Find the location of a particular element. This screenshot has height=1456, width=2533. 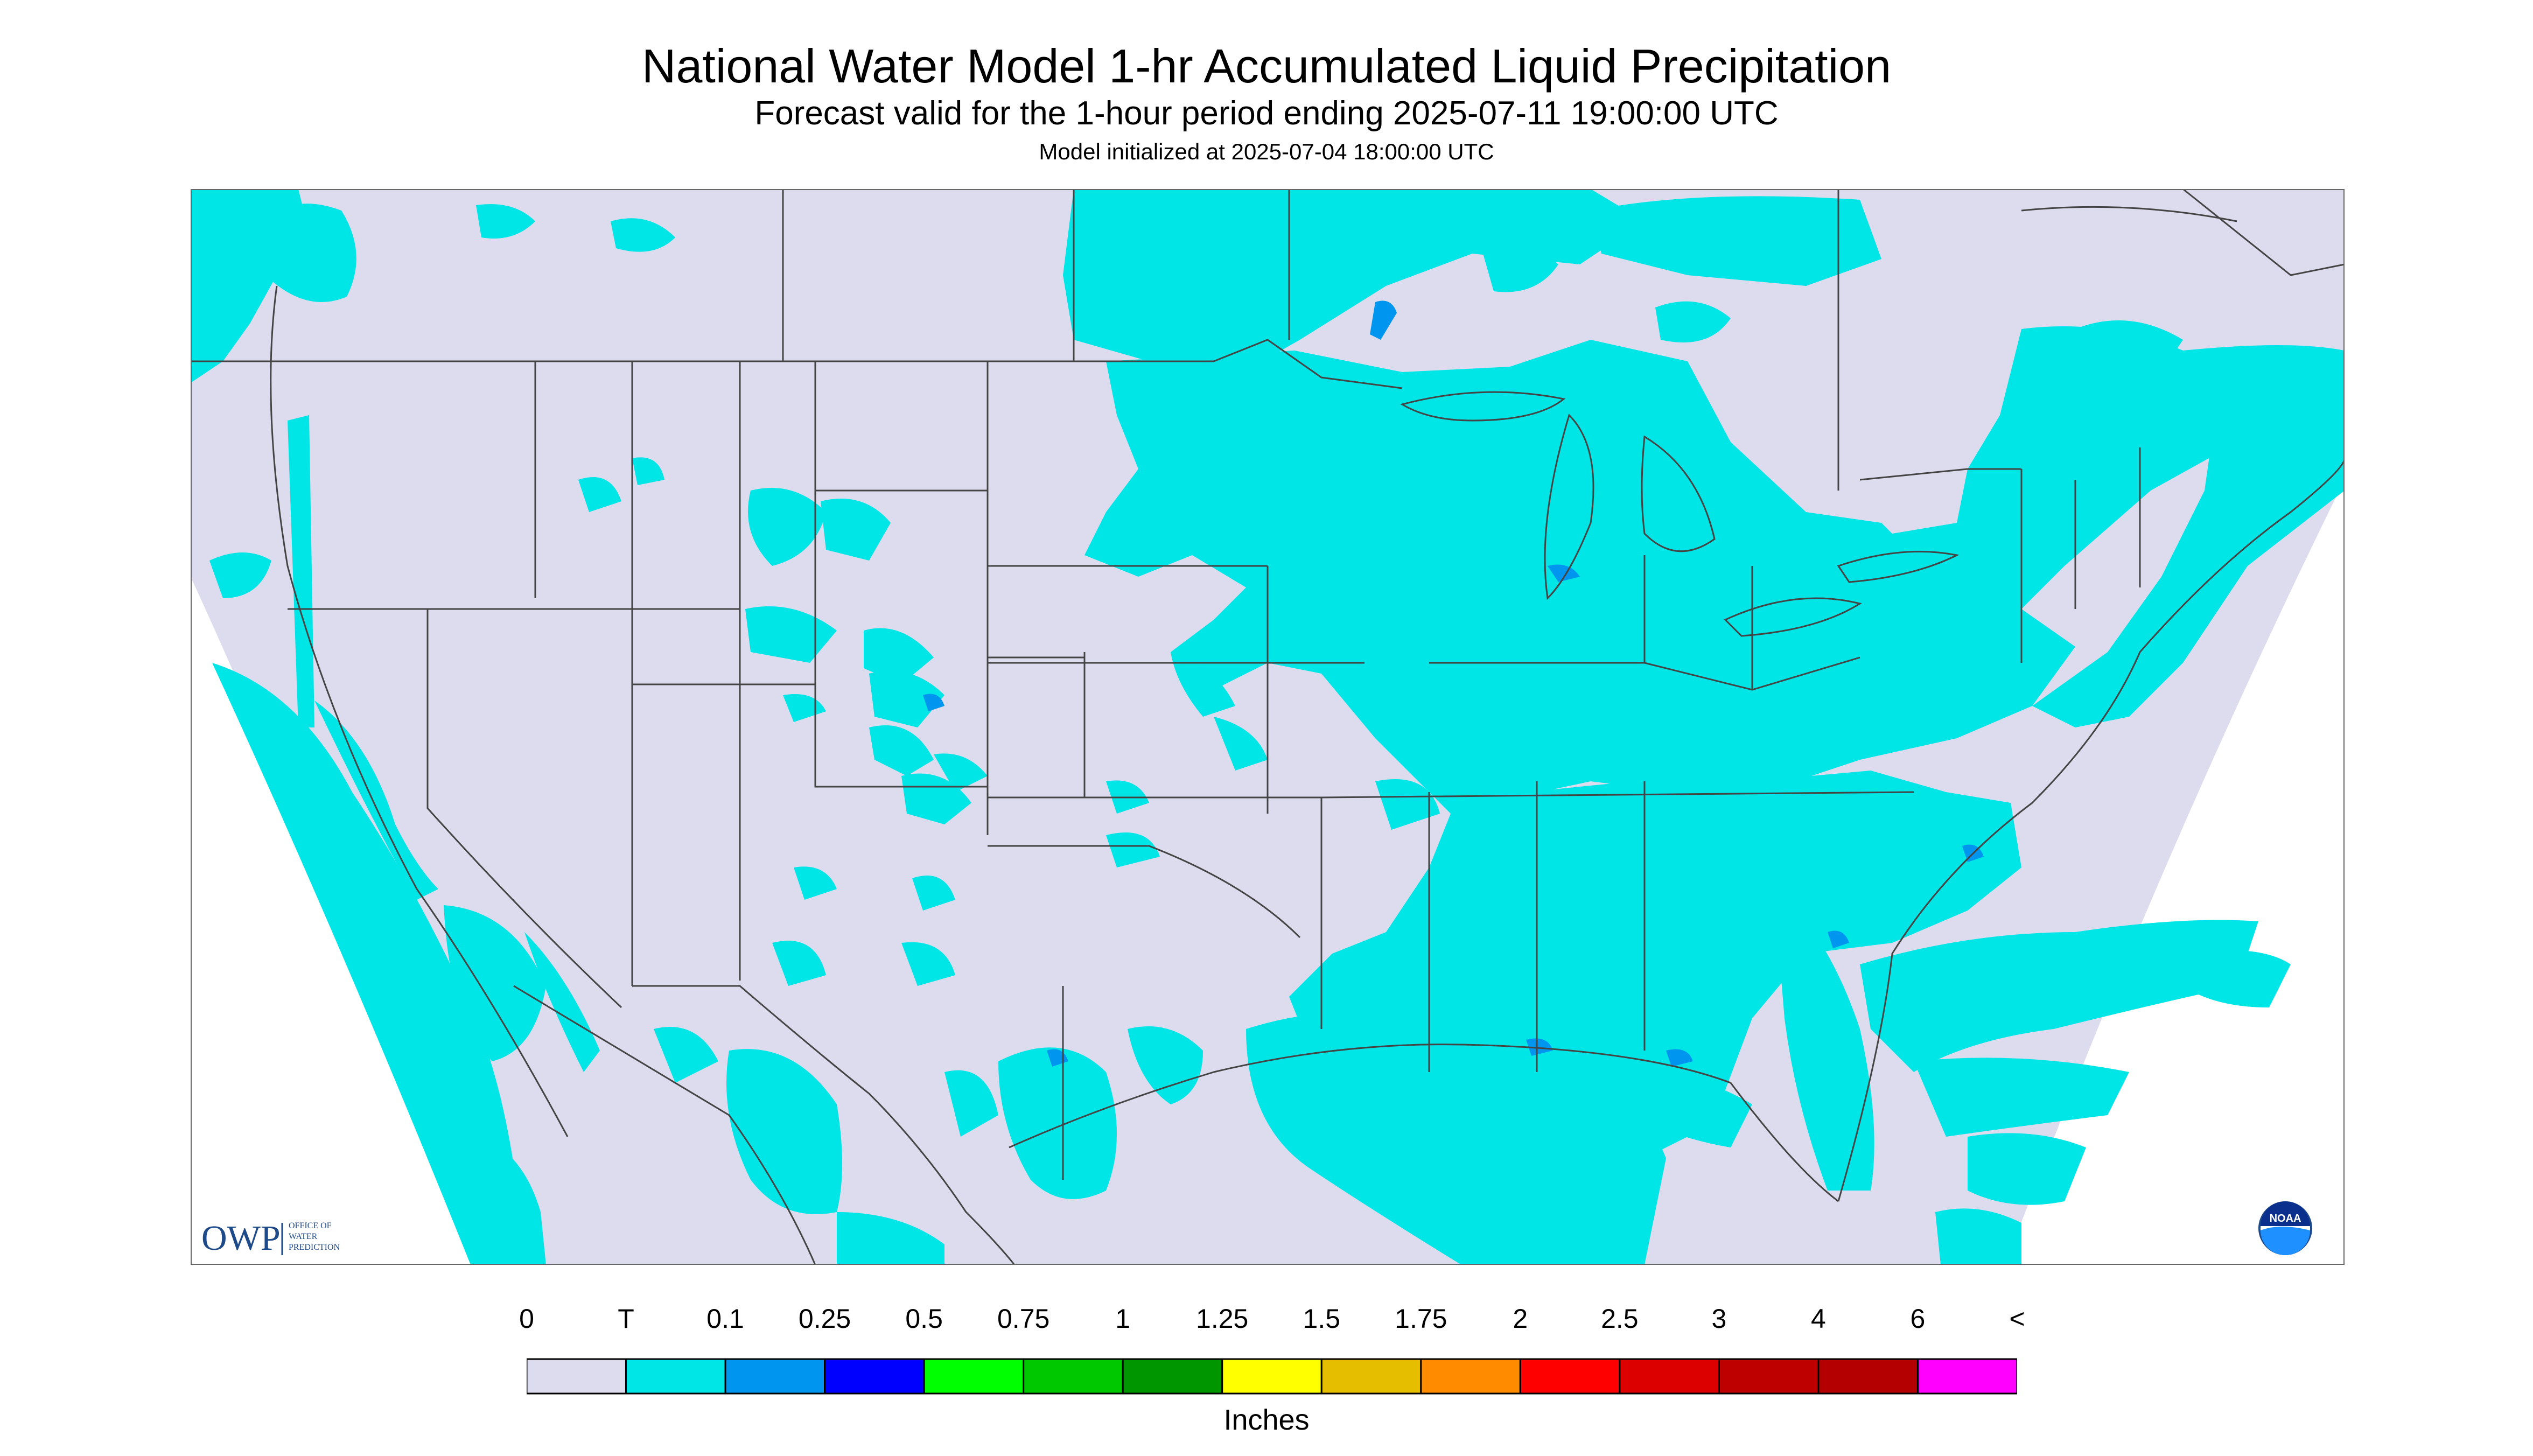

owp-line-3: PREDICTION is located at coordinates (314, 1247).